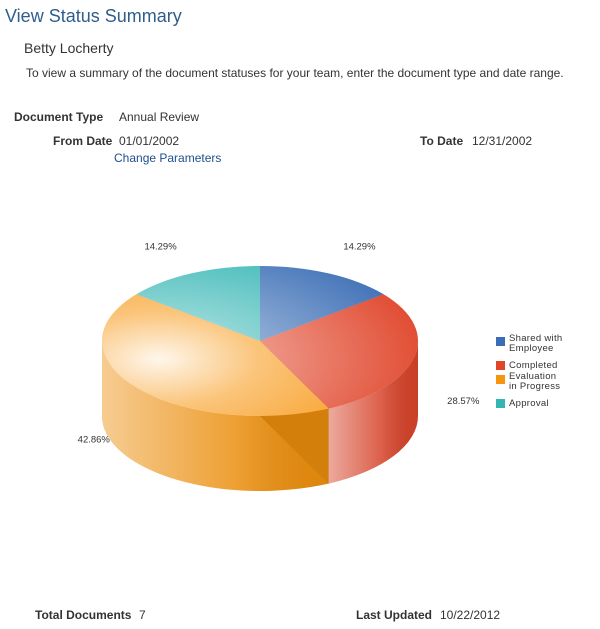 This screenshot has height=629, width=600. Describe the element at coordinates (535, 338) in the screenshot. I see `legend-label: Shared with` at that location.